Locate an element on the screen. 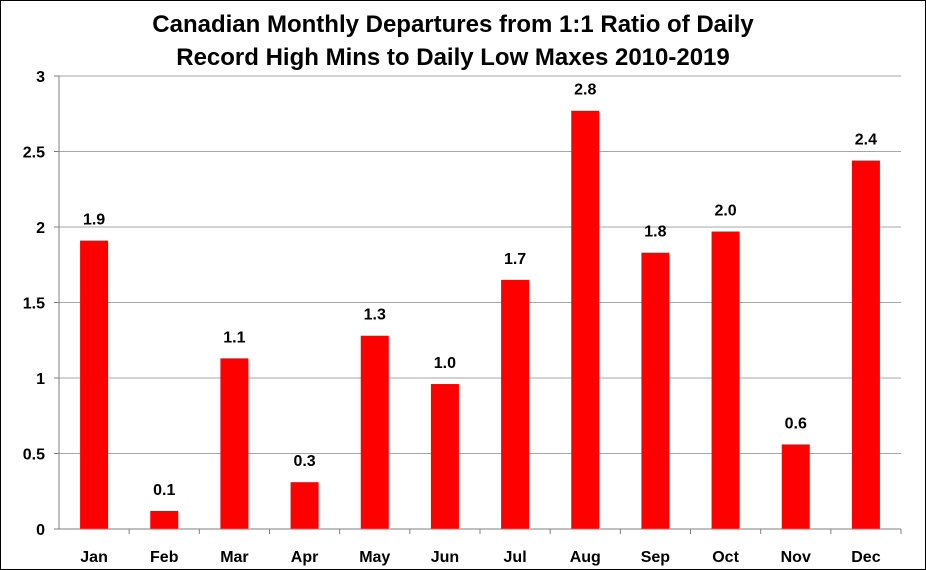 The image size is (926, 570). x-tick-label-oct: Oct is located at coordinates (725, 557).